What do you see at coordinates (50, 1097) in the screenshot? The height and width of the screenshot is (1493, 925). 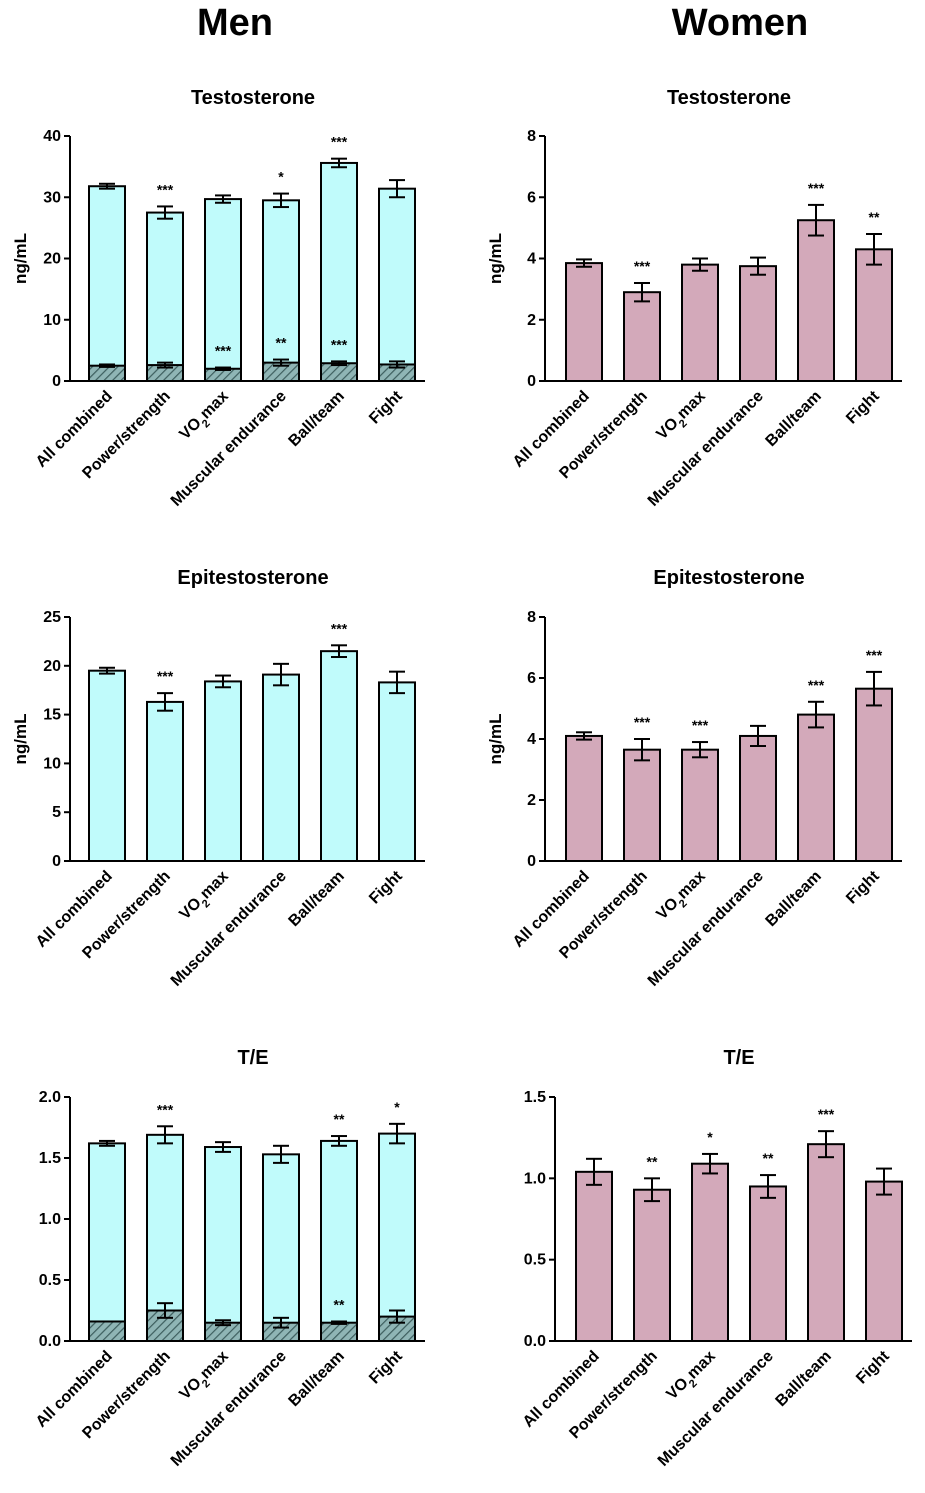 I see `y-tick-label: 2.0` at bounding box center [50, 1097].